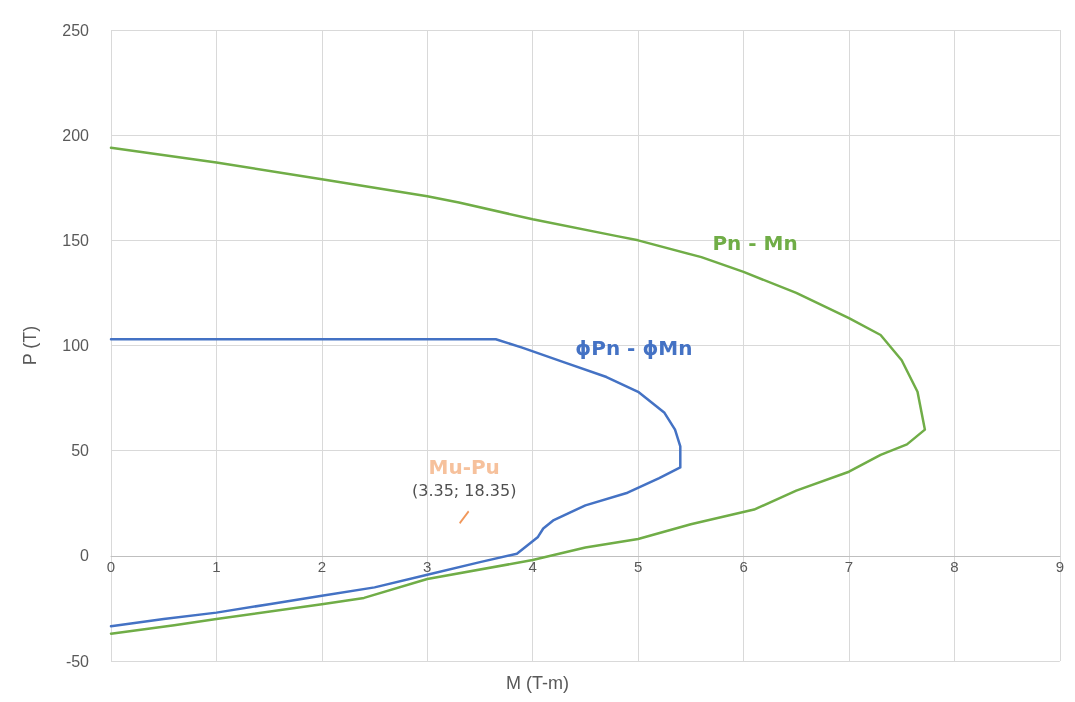 The height and width of the screenshot is (702, 1075). I want to click on text: Mu-Pu, so click(464, 467).